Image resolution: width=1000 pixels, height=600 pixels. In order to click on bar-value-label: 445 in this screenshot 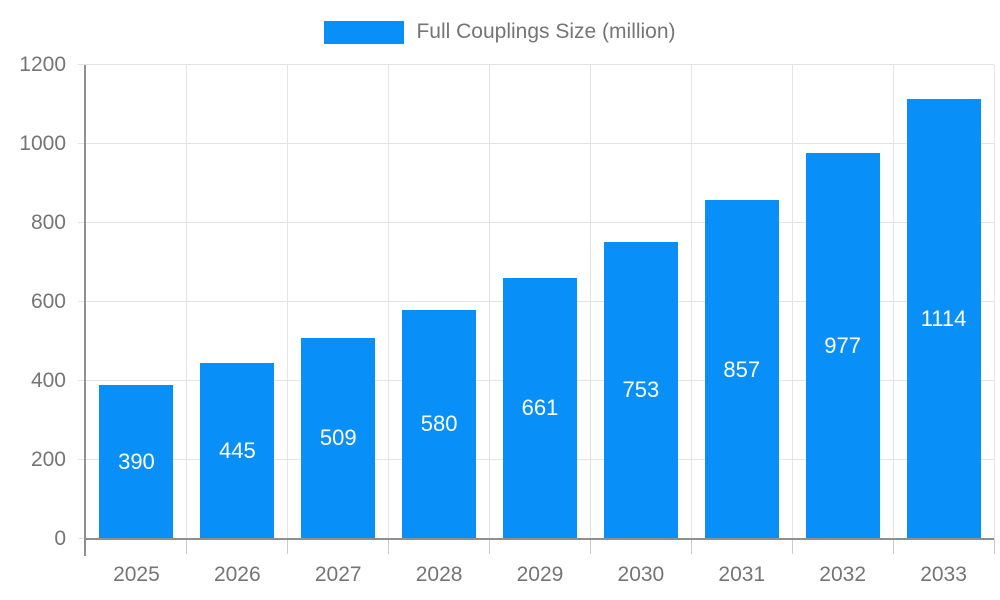, I will do `click(237, 451)`.